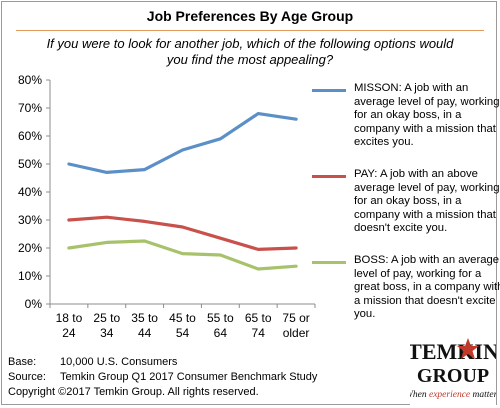  Describe the element at coordinates (27, 377) in the screenshot. I see `source-label: Source:` at that location.